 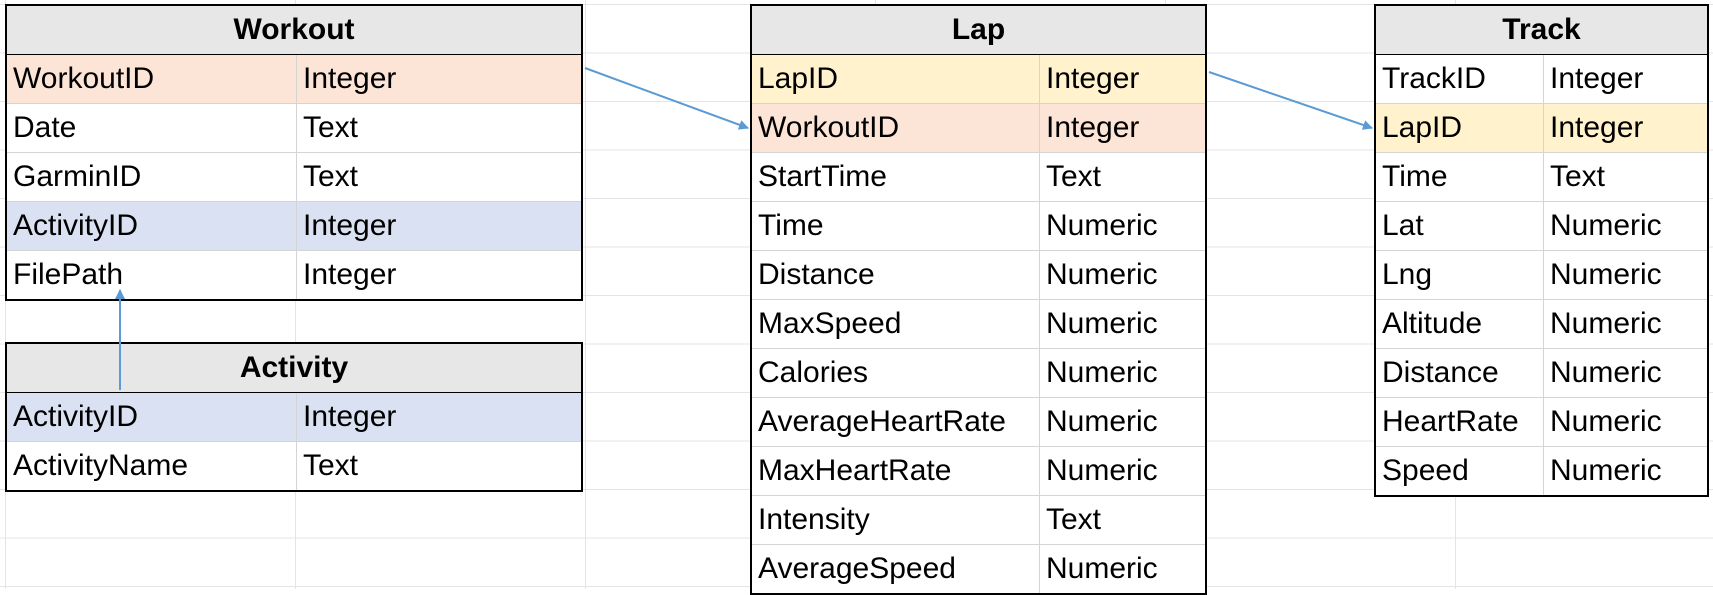 I want to click on field-name: TrackID, so click(x=1460, y=79).